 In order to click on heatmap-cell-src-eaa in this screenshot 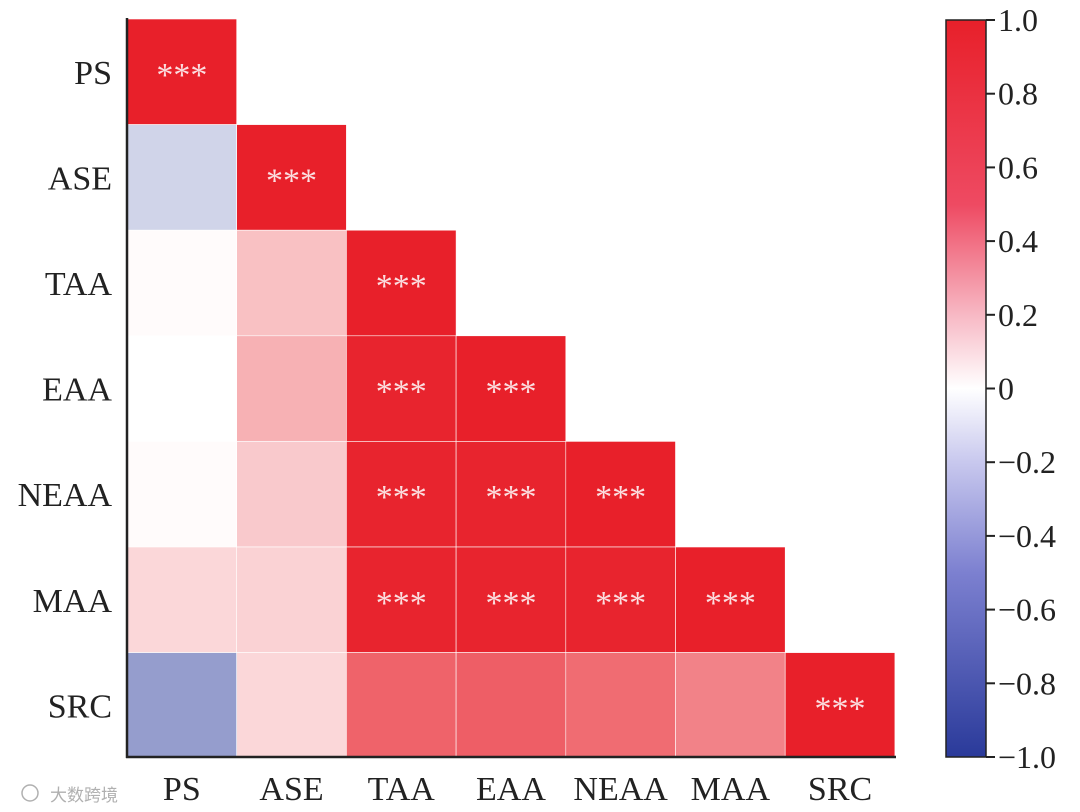, I will do `click(511, 705)`.